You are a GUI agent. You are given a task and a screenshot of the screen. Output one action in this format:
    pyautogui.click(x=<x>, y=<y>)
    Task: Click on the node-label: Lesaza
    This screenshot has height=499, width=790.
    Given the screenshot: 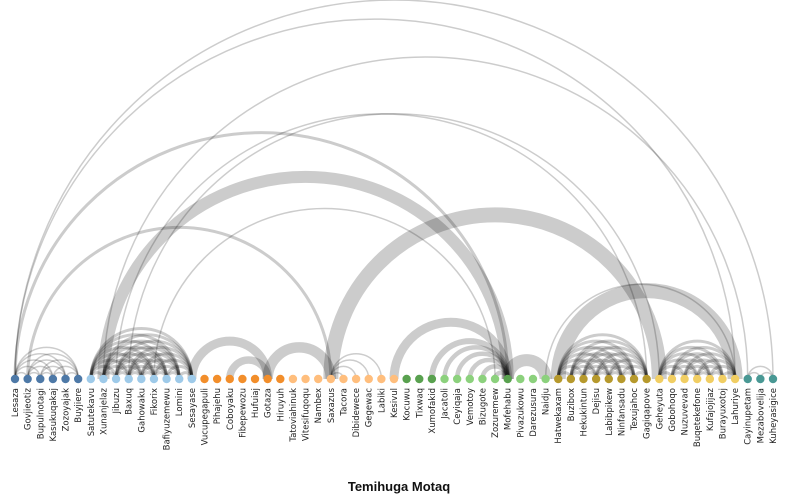 What is the action you would take?
    pyautogui.click(x=16, y=402)
    